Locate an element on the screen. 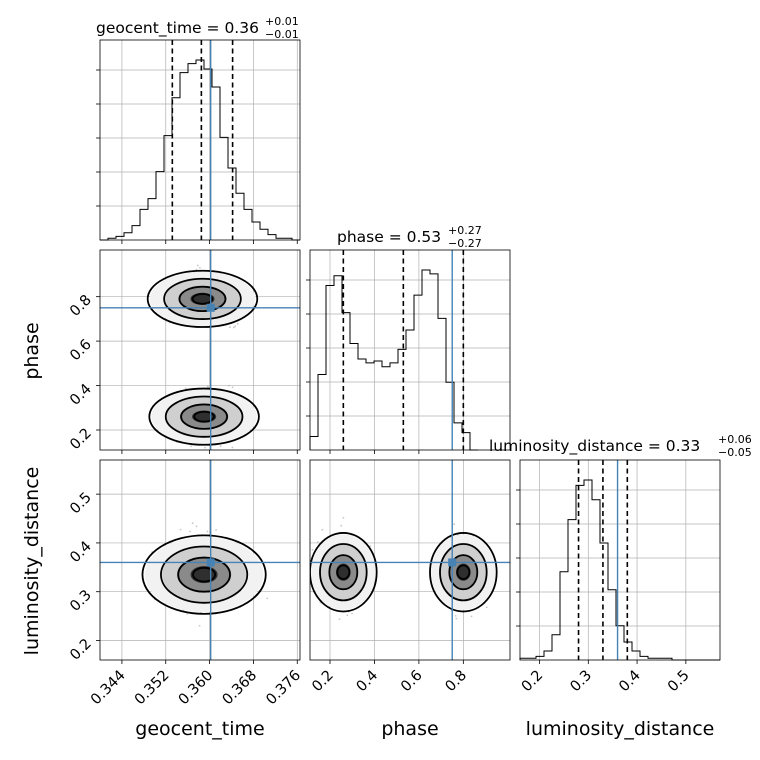 The image size is (760, 760). xtick-label-luminosity-distance: 0.2 is located at coordinates (533, 682).